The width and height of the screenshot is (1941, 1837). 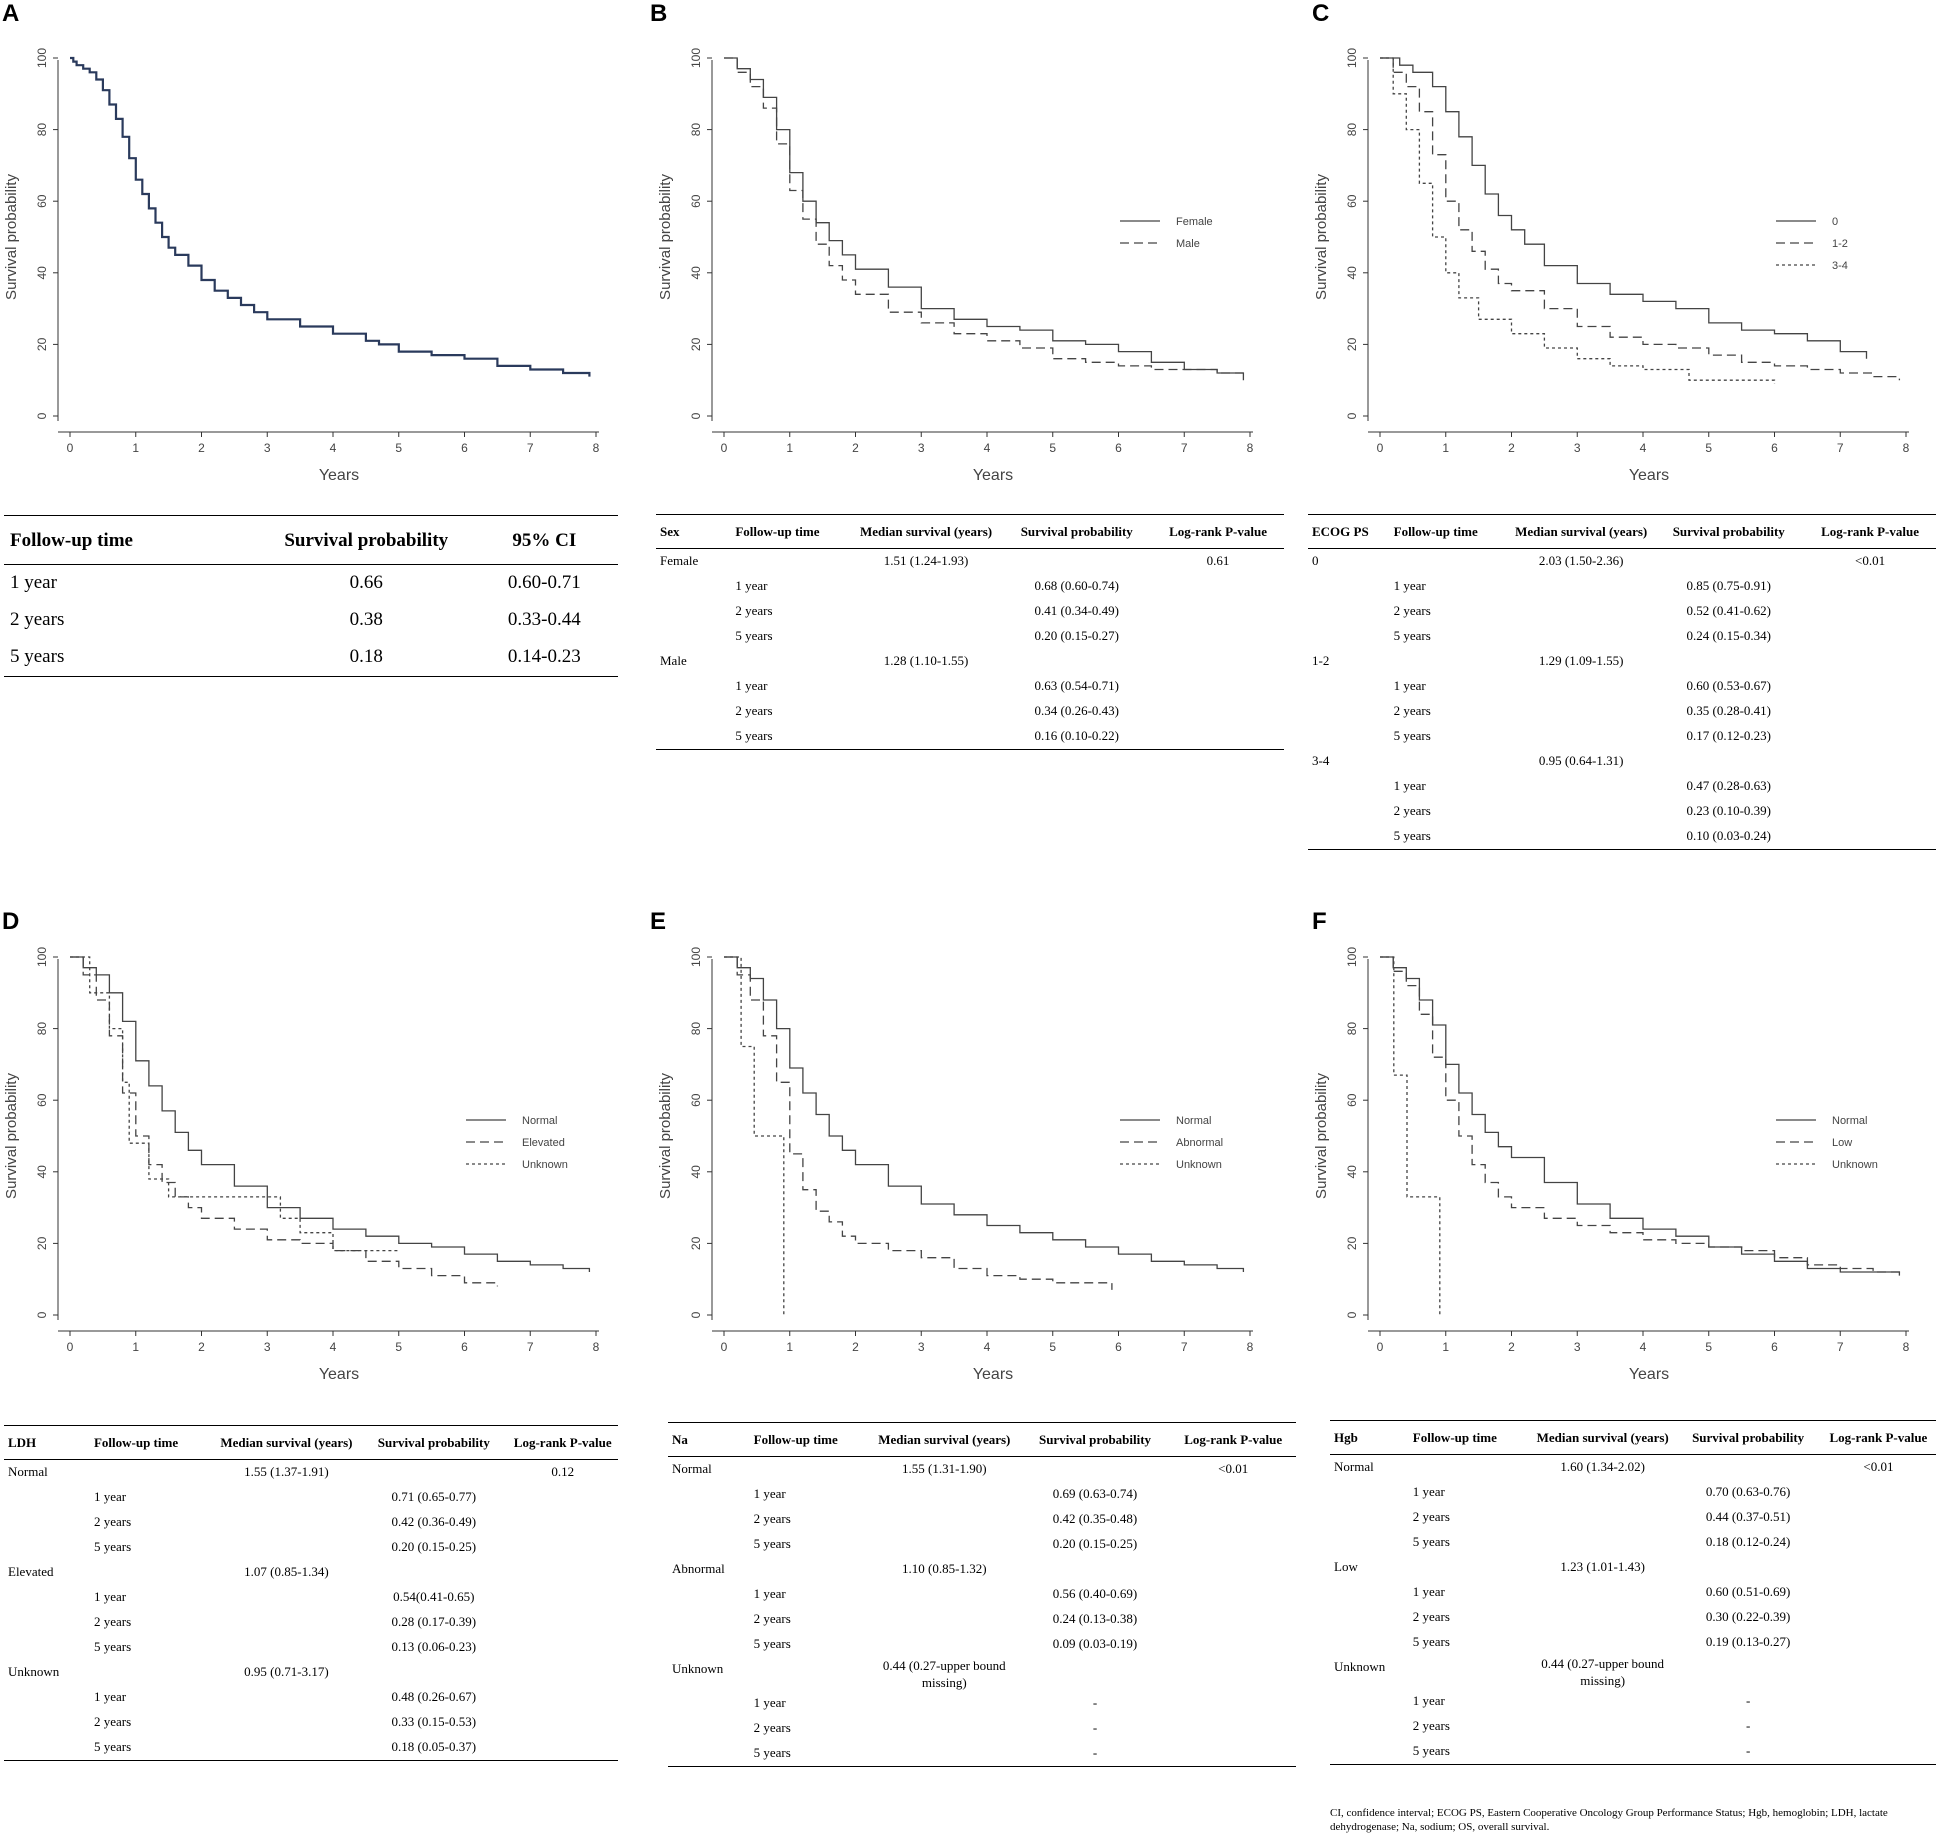 I want to click on table-cell: 0.33 (0.15-0.53), so click(x=434, y=1721).